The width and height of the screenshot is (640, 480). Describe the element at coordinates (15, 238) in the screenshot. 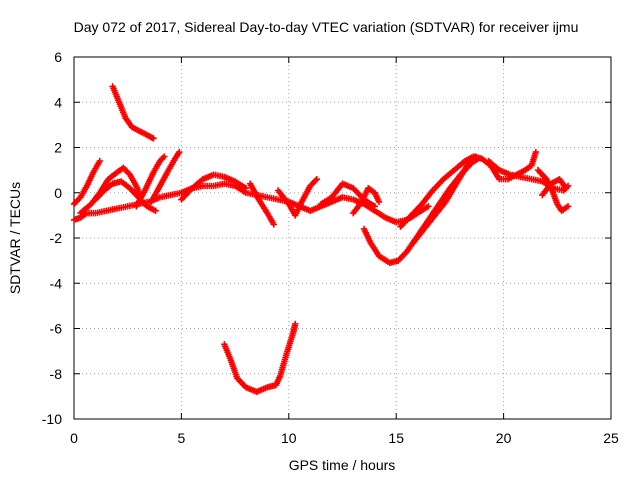

I see `y-axis-label: SDTVAR / TECUs` at that location.